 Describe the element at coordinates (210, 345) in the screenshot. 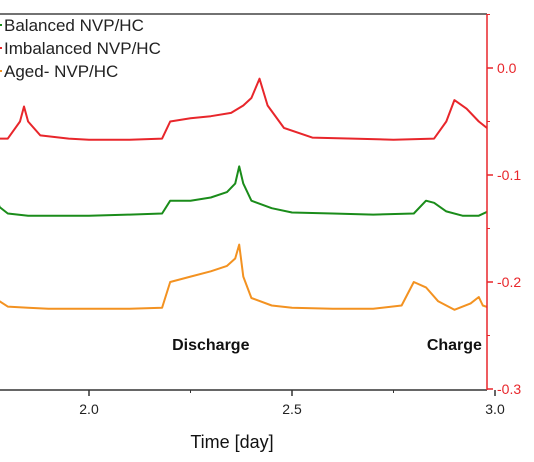

I see `phase-label-discharge: Discharge` at that location.